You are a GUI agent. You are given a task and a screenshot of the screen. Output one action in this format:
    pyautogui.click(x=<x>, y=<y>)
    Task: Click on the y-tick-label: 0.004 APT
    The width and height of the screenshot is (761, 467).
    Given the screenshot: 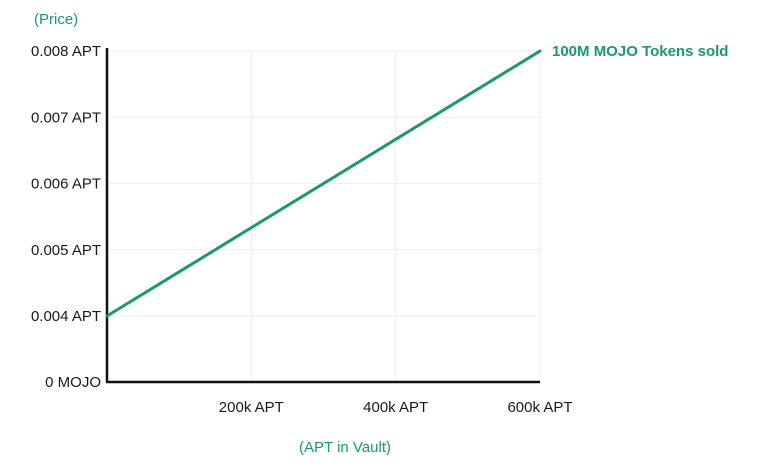 What is the action you would take?
    pyautogui.click(x=66, y=316)
    